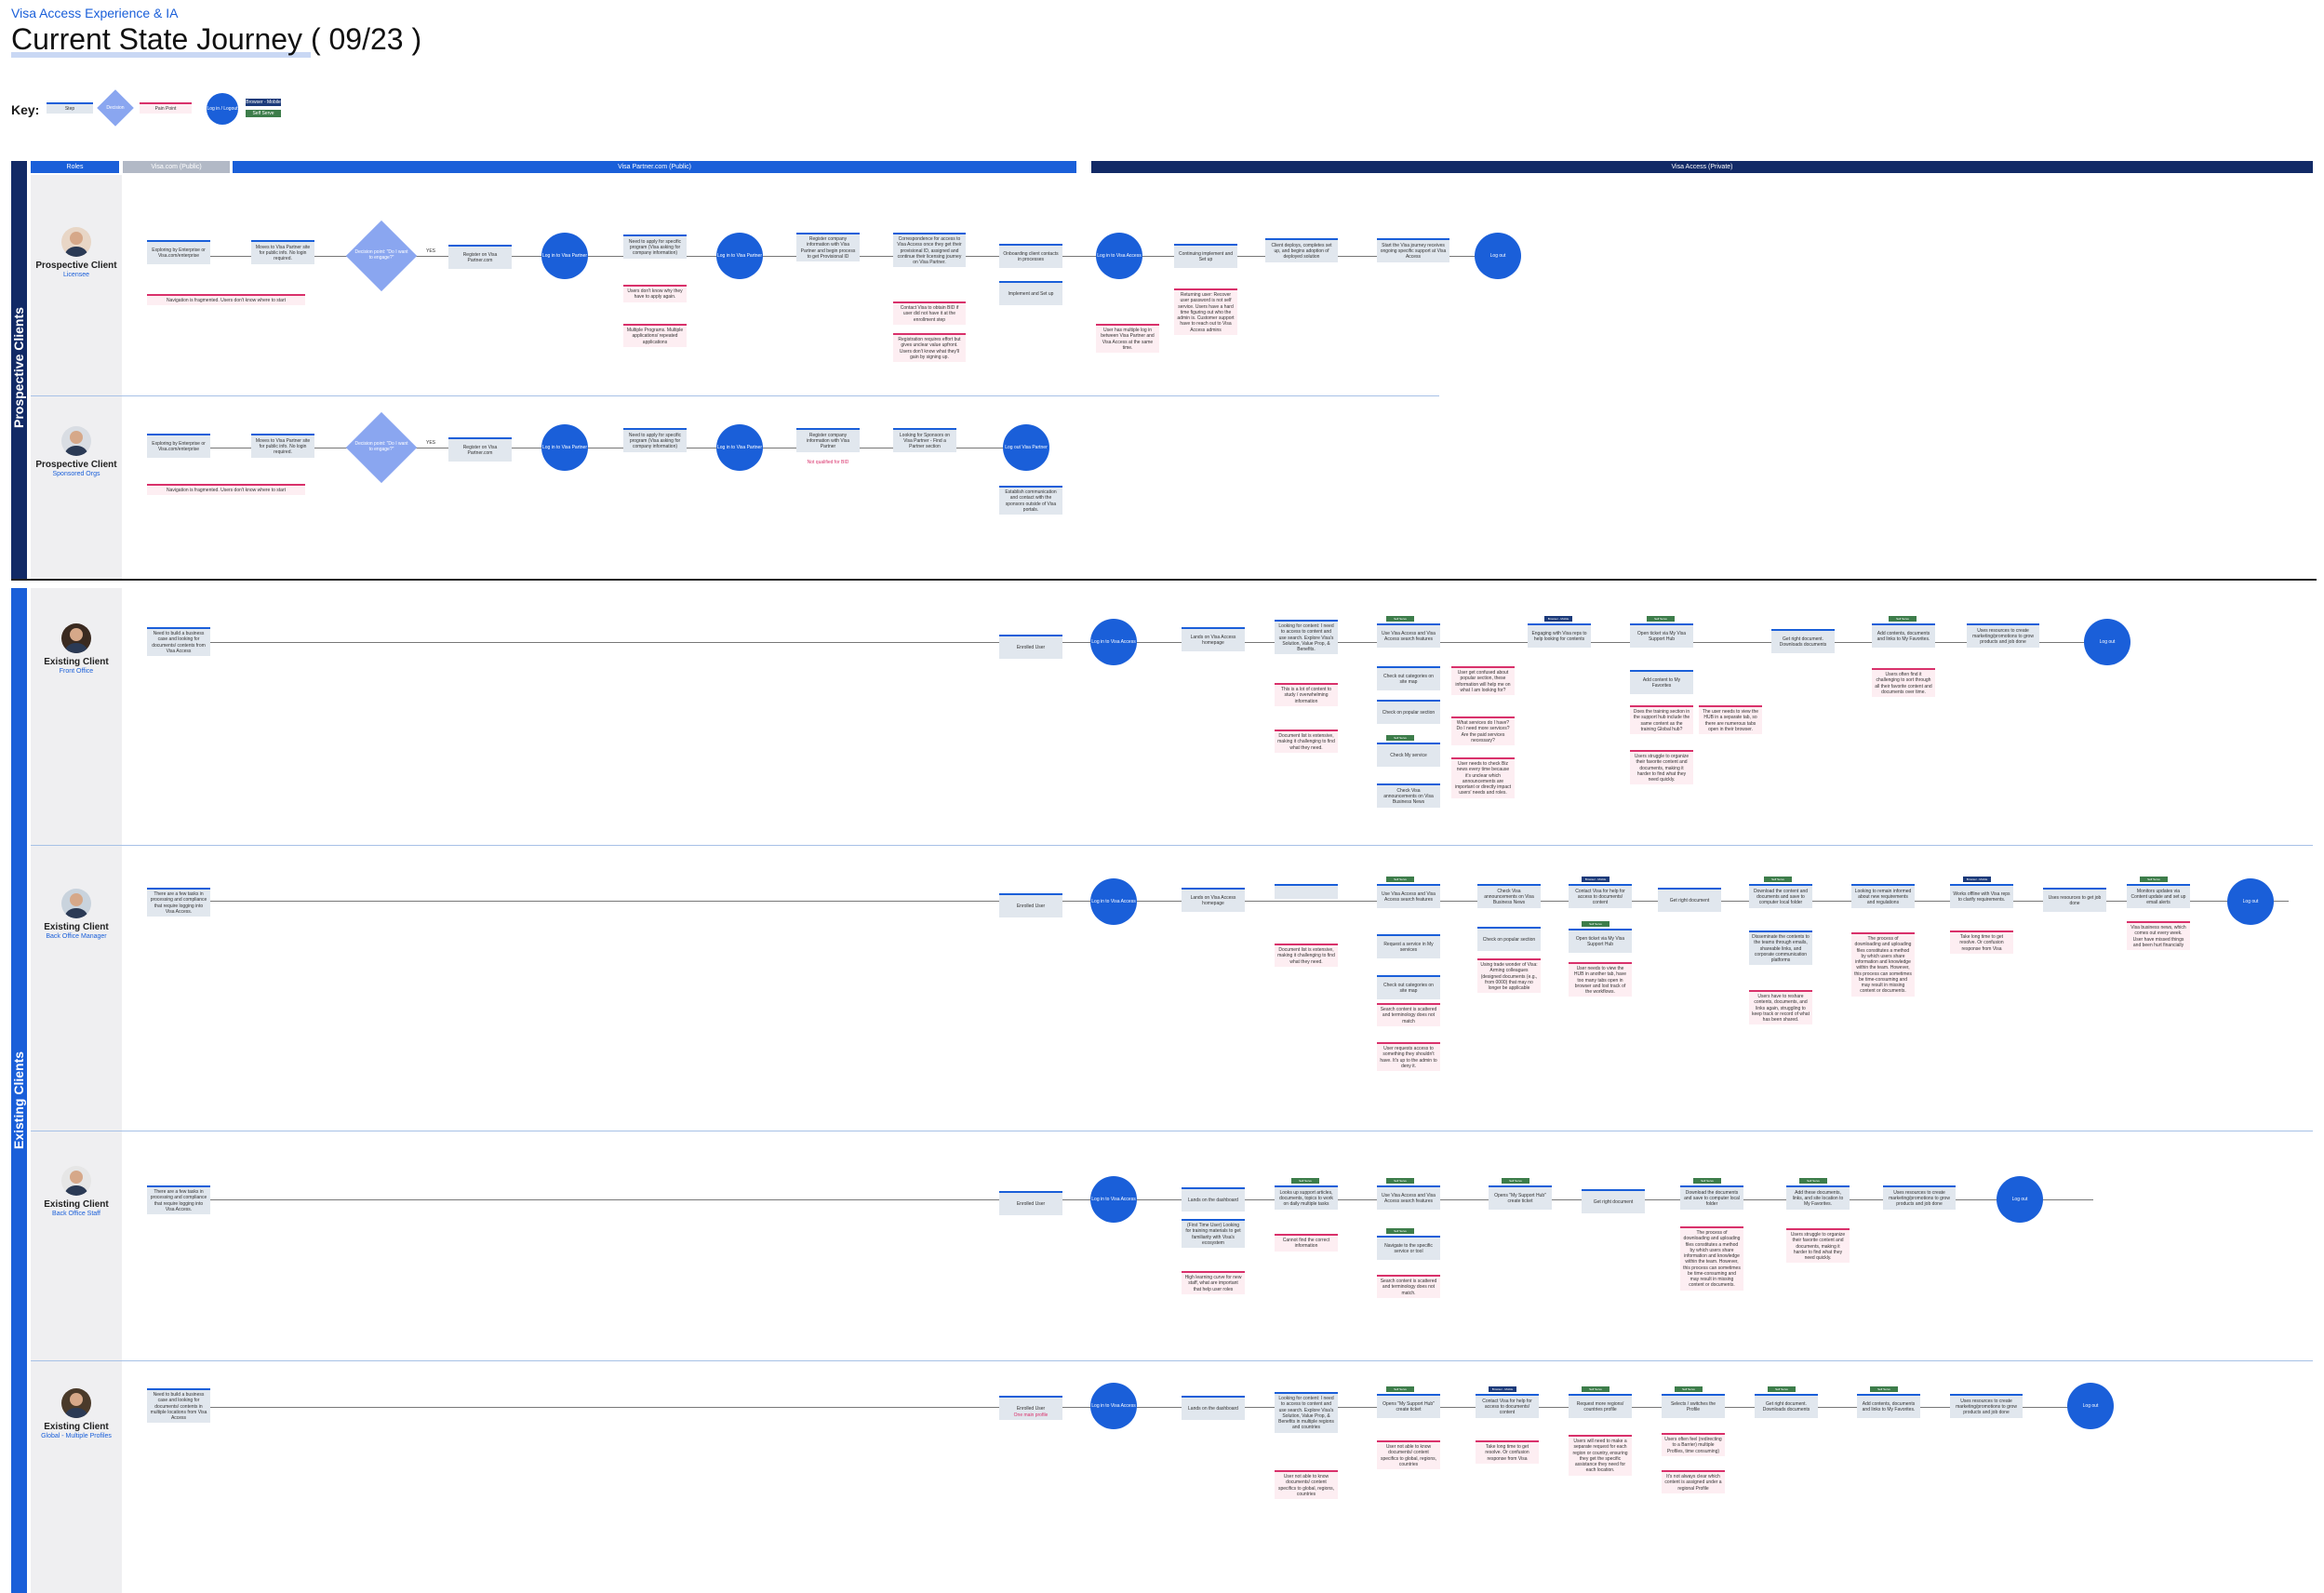  What do you see at coordinates (76, 1090) in the screenshot?
I see `roles-column-existing` at bounding box center [76, 1090].